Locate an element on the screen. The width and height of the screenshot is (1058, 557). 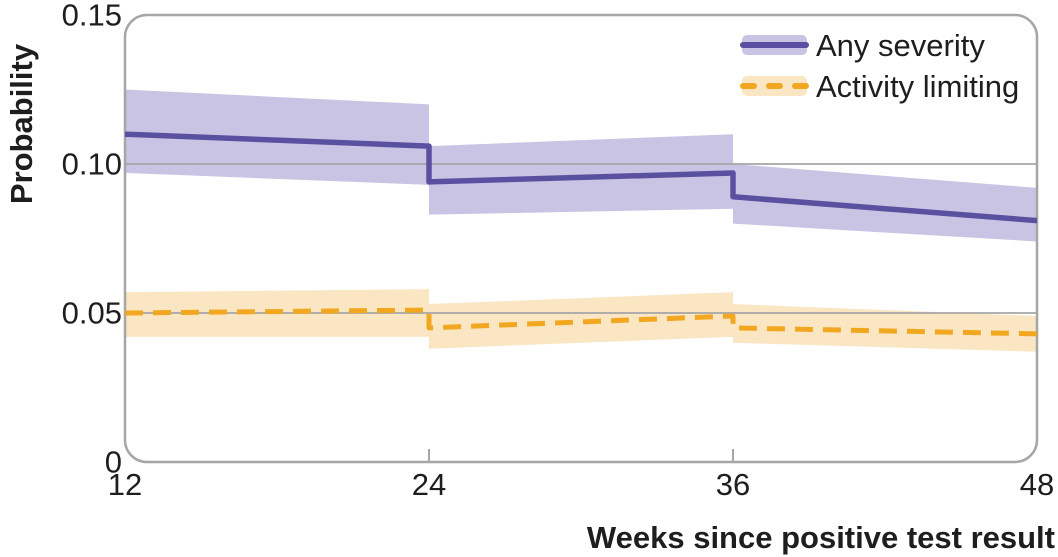
x-tick-label-24: 24 is located at coordinates (429, 484).